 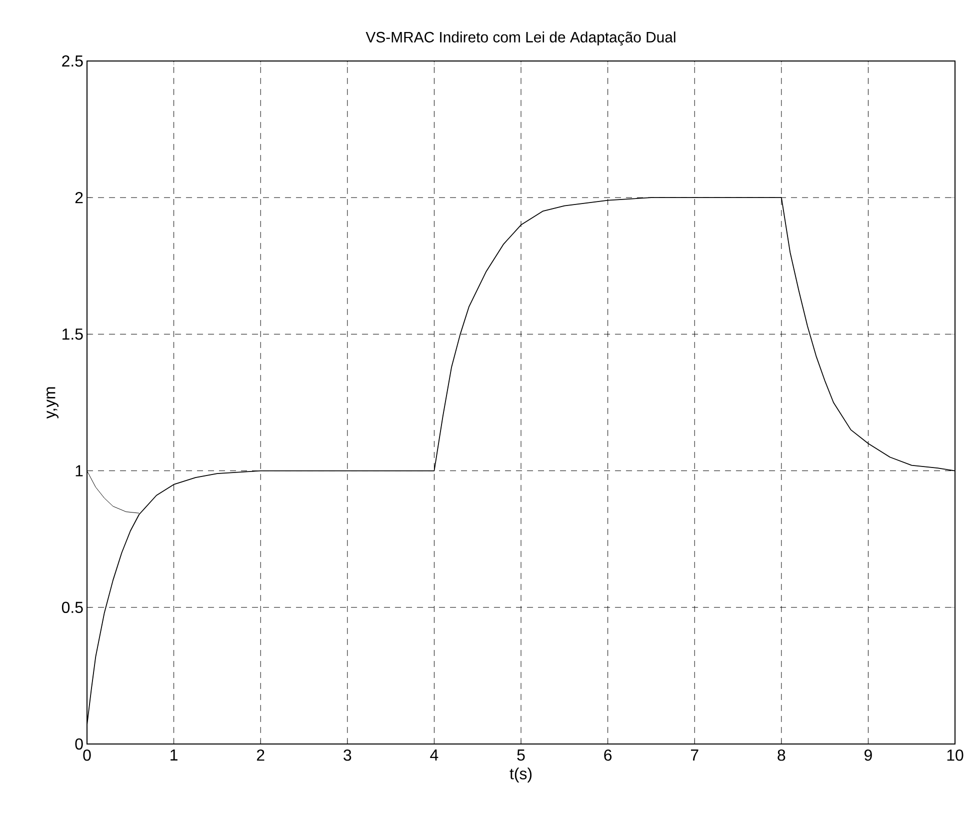 What do you see at coordinates (72, 334) in the screenshot?
I see `y-tick-label: 1.5` at bounding box center [72, 334].